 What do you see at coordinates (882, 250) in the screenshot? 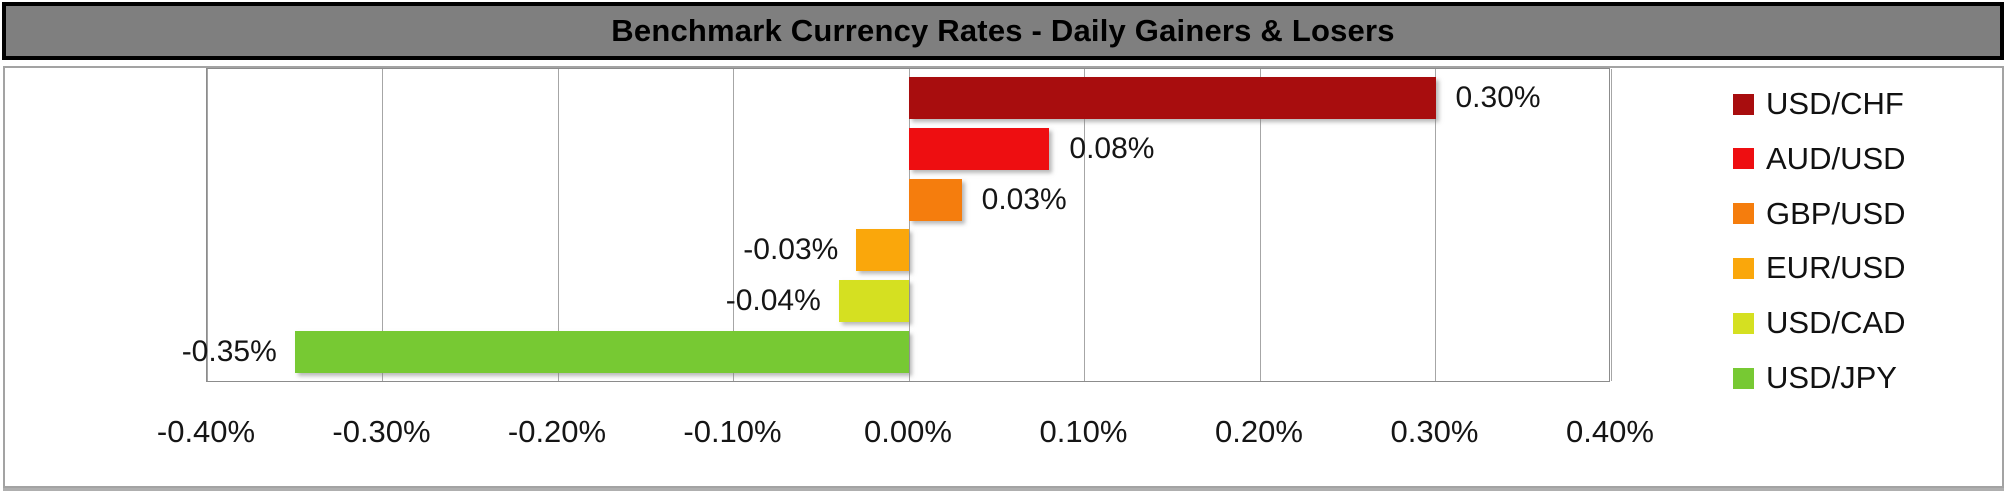
I see `bar-eur-usd` at bounding box center [882, 250].